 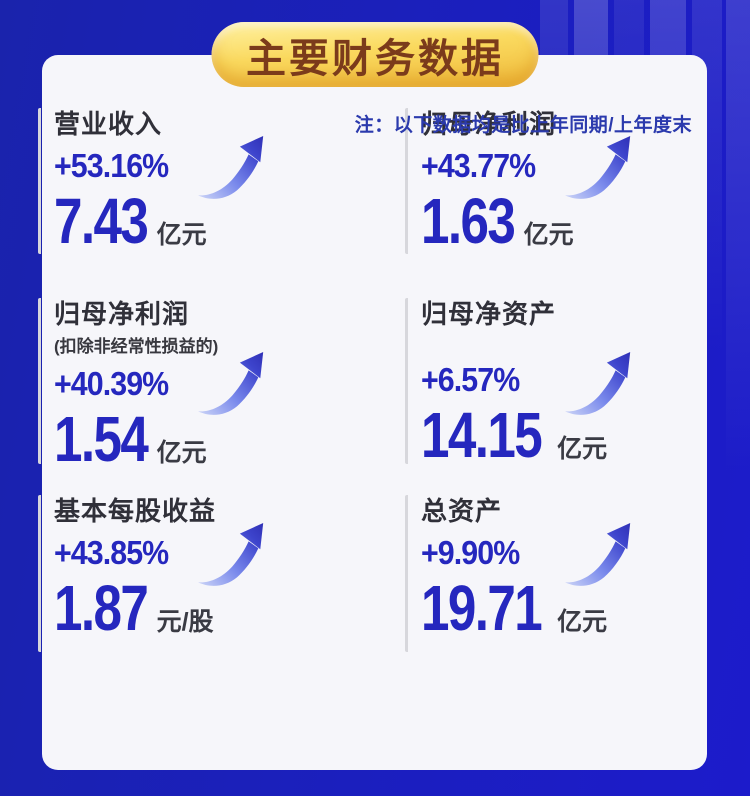 I want to click on metric-value: 1.87, so click(x=101, y=607).